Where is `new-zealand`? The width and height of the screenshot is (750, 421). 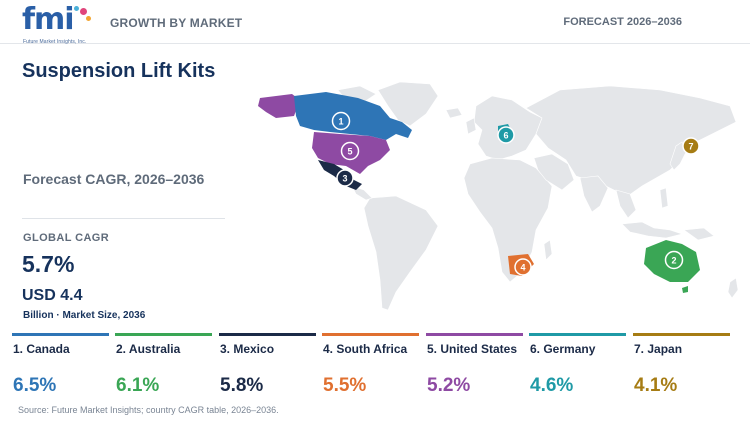
new-zealand is located at coordinates (733, 288).